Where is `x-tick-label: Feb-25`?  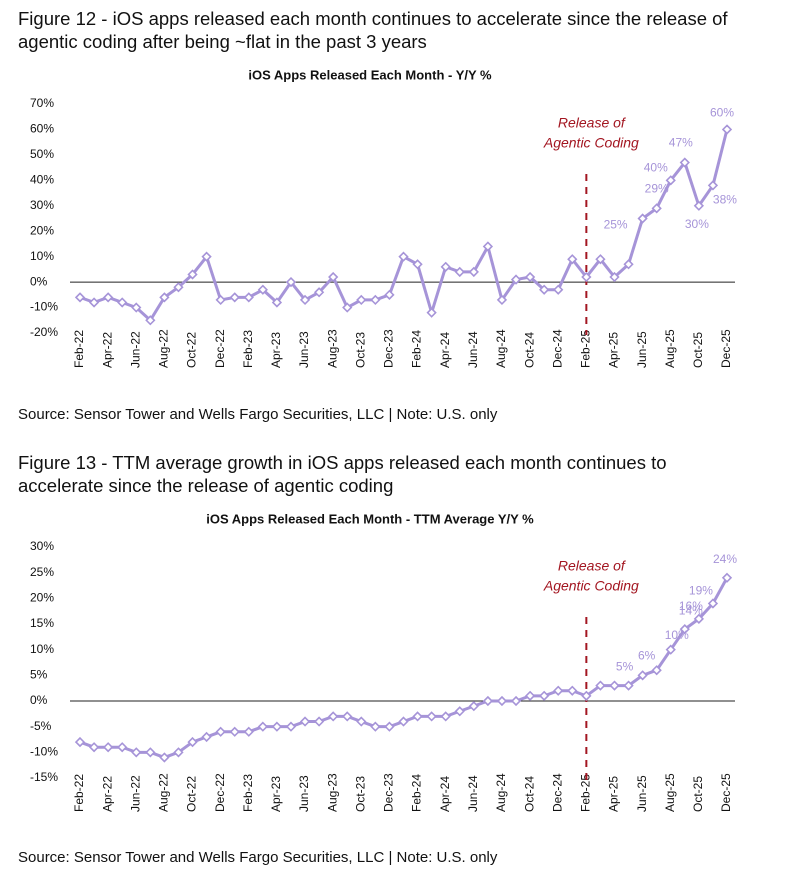
x-tick-label: Feb-25 is located at coordinates (586, 793).